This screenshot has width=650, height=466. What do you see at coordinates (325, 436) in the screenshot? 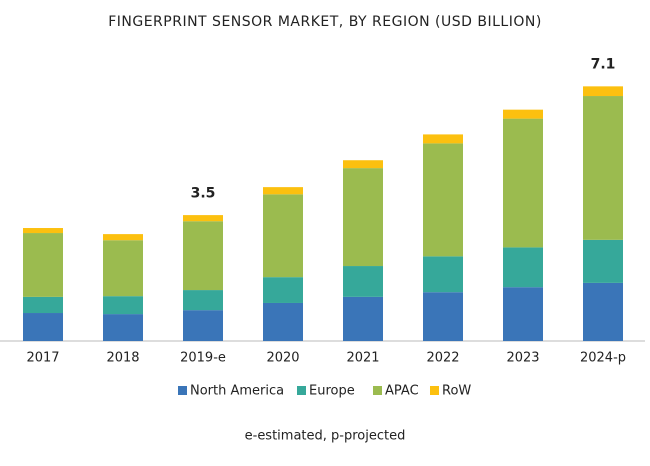
I see `footnote: e-estimated, p-projected` at bounding box center [325, 436].